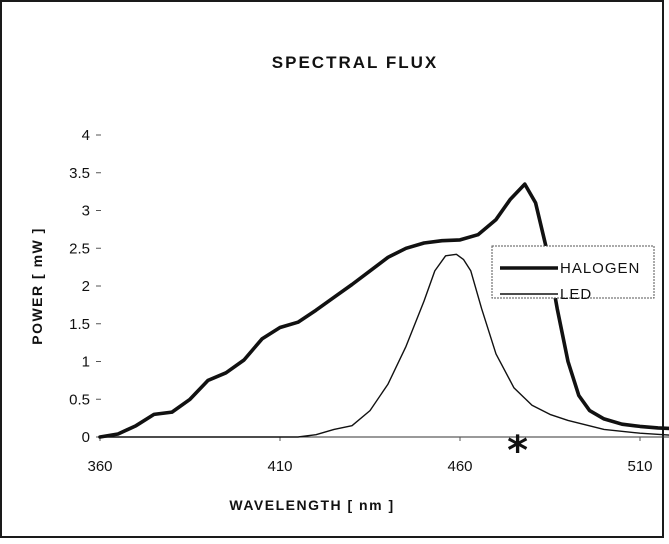 Image resolution: width=669 pixels, height=544 pixels. I want to click on legend-label-led: LED, so click(576, 294).